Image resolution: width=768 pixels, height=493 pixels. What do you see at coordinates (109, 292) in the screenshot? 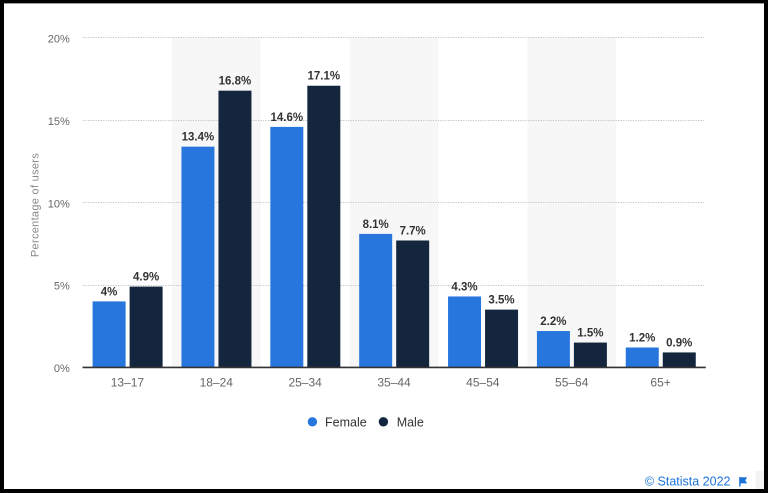
I see `svg-text: 4%` at bounding box center [109, 292].